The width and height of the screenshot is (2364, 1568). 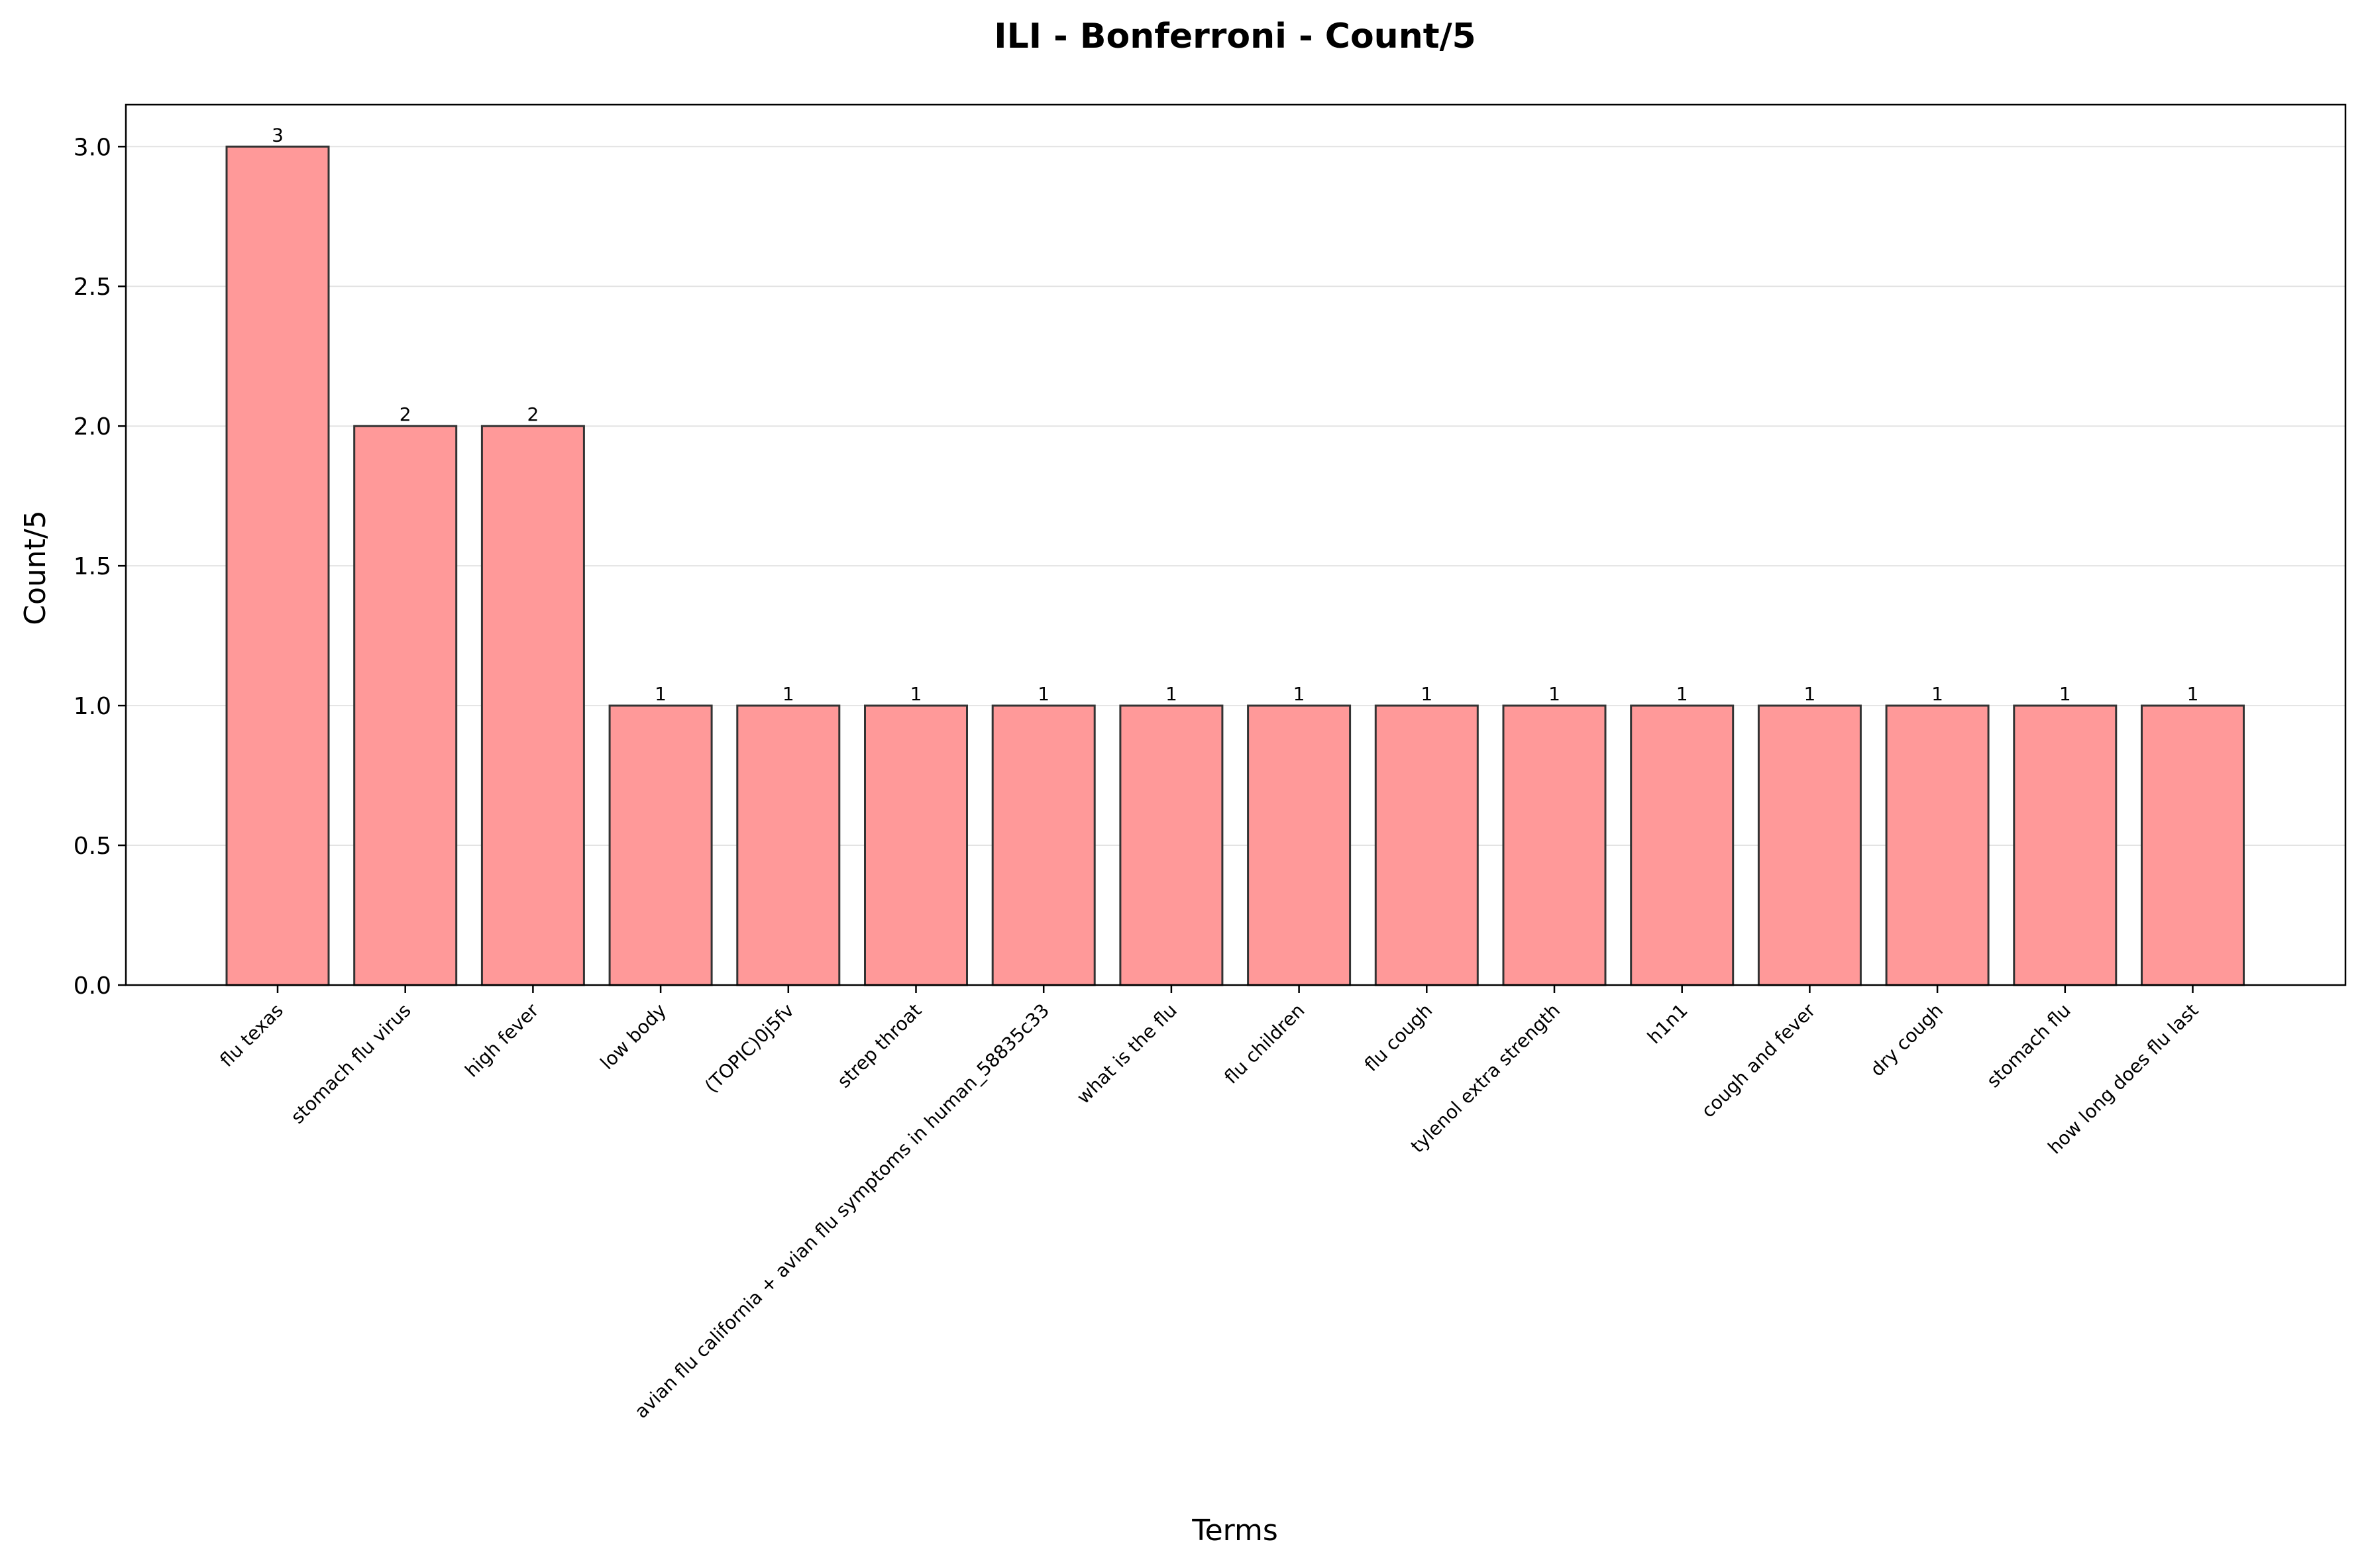 I want to click on y-tick-label: 1.0, so click(x=92, y=706).